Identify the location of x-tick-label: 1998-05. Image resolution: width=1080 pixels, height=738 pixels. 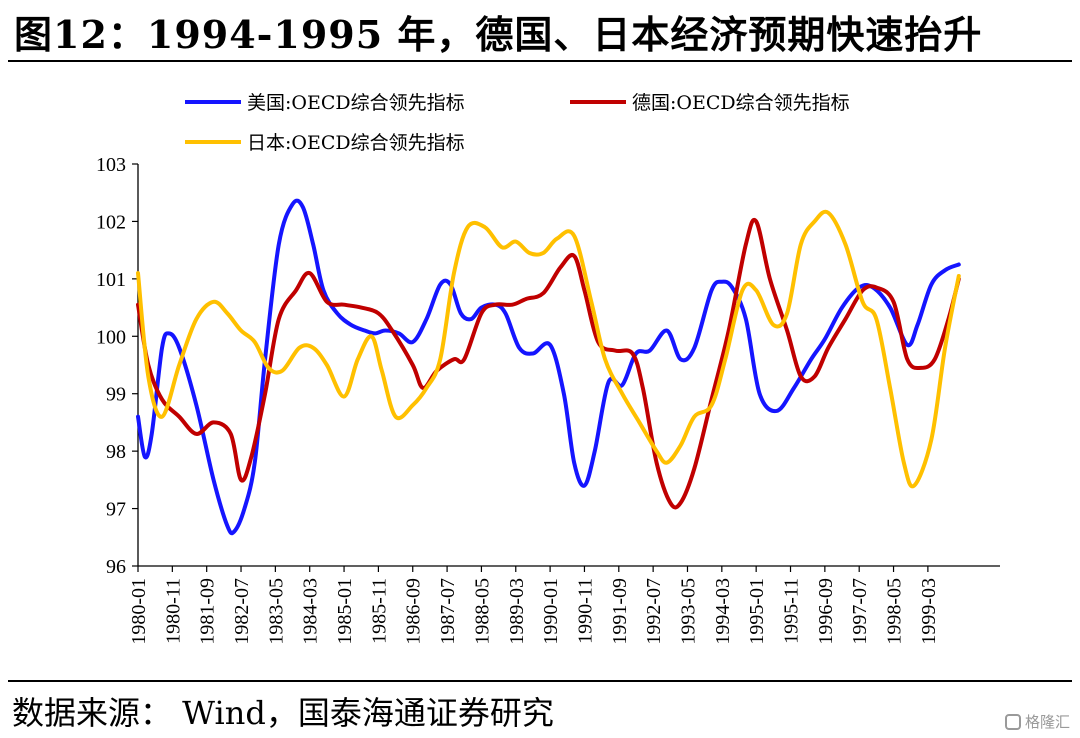
(895, 611).